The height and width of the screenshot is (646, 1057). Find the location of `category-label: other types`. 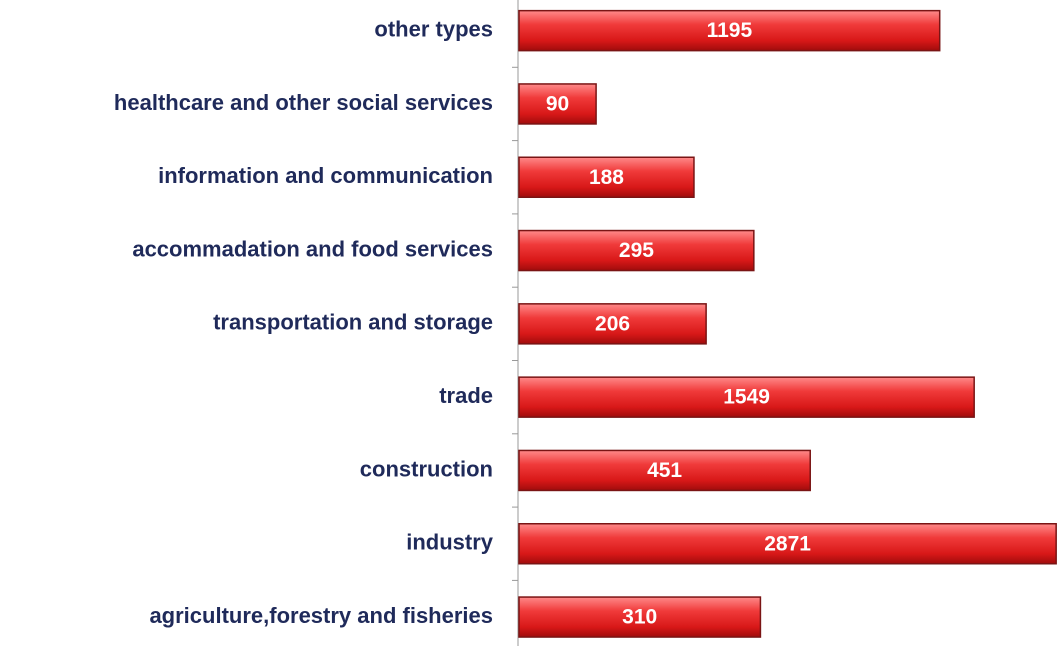

category-label: other types is located at coordinates (433, 28).